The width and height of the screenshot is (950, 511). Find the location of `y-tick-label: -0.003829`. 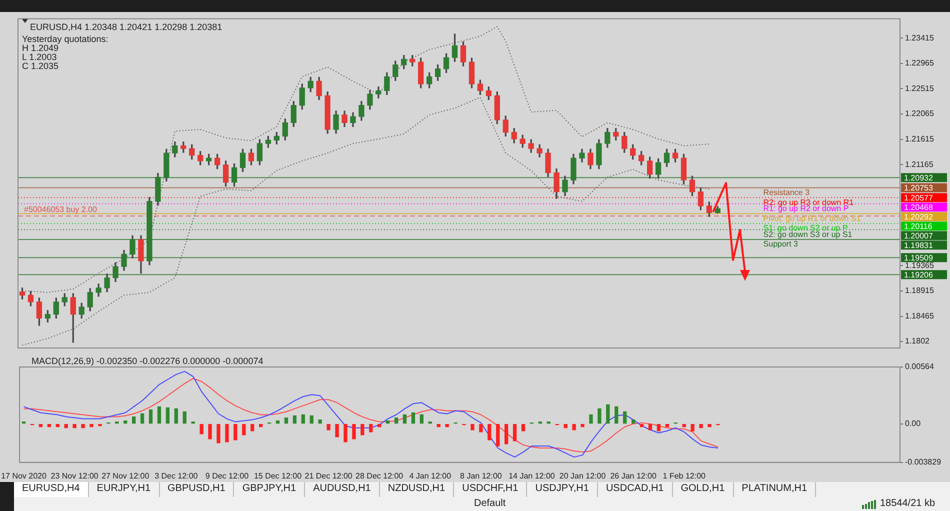

y-tick-label: -0.003829 is located at coordinates (923, 462).